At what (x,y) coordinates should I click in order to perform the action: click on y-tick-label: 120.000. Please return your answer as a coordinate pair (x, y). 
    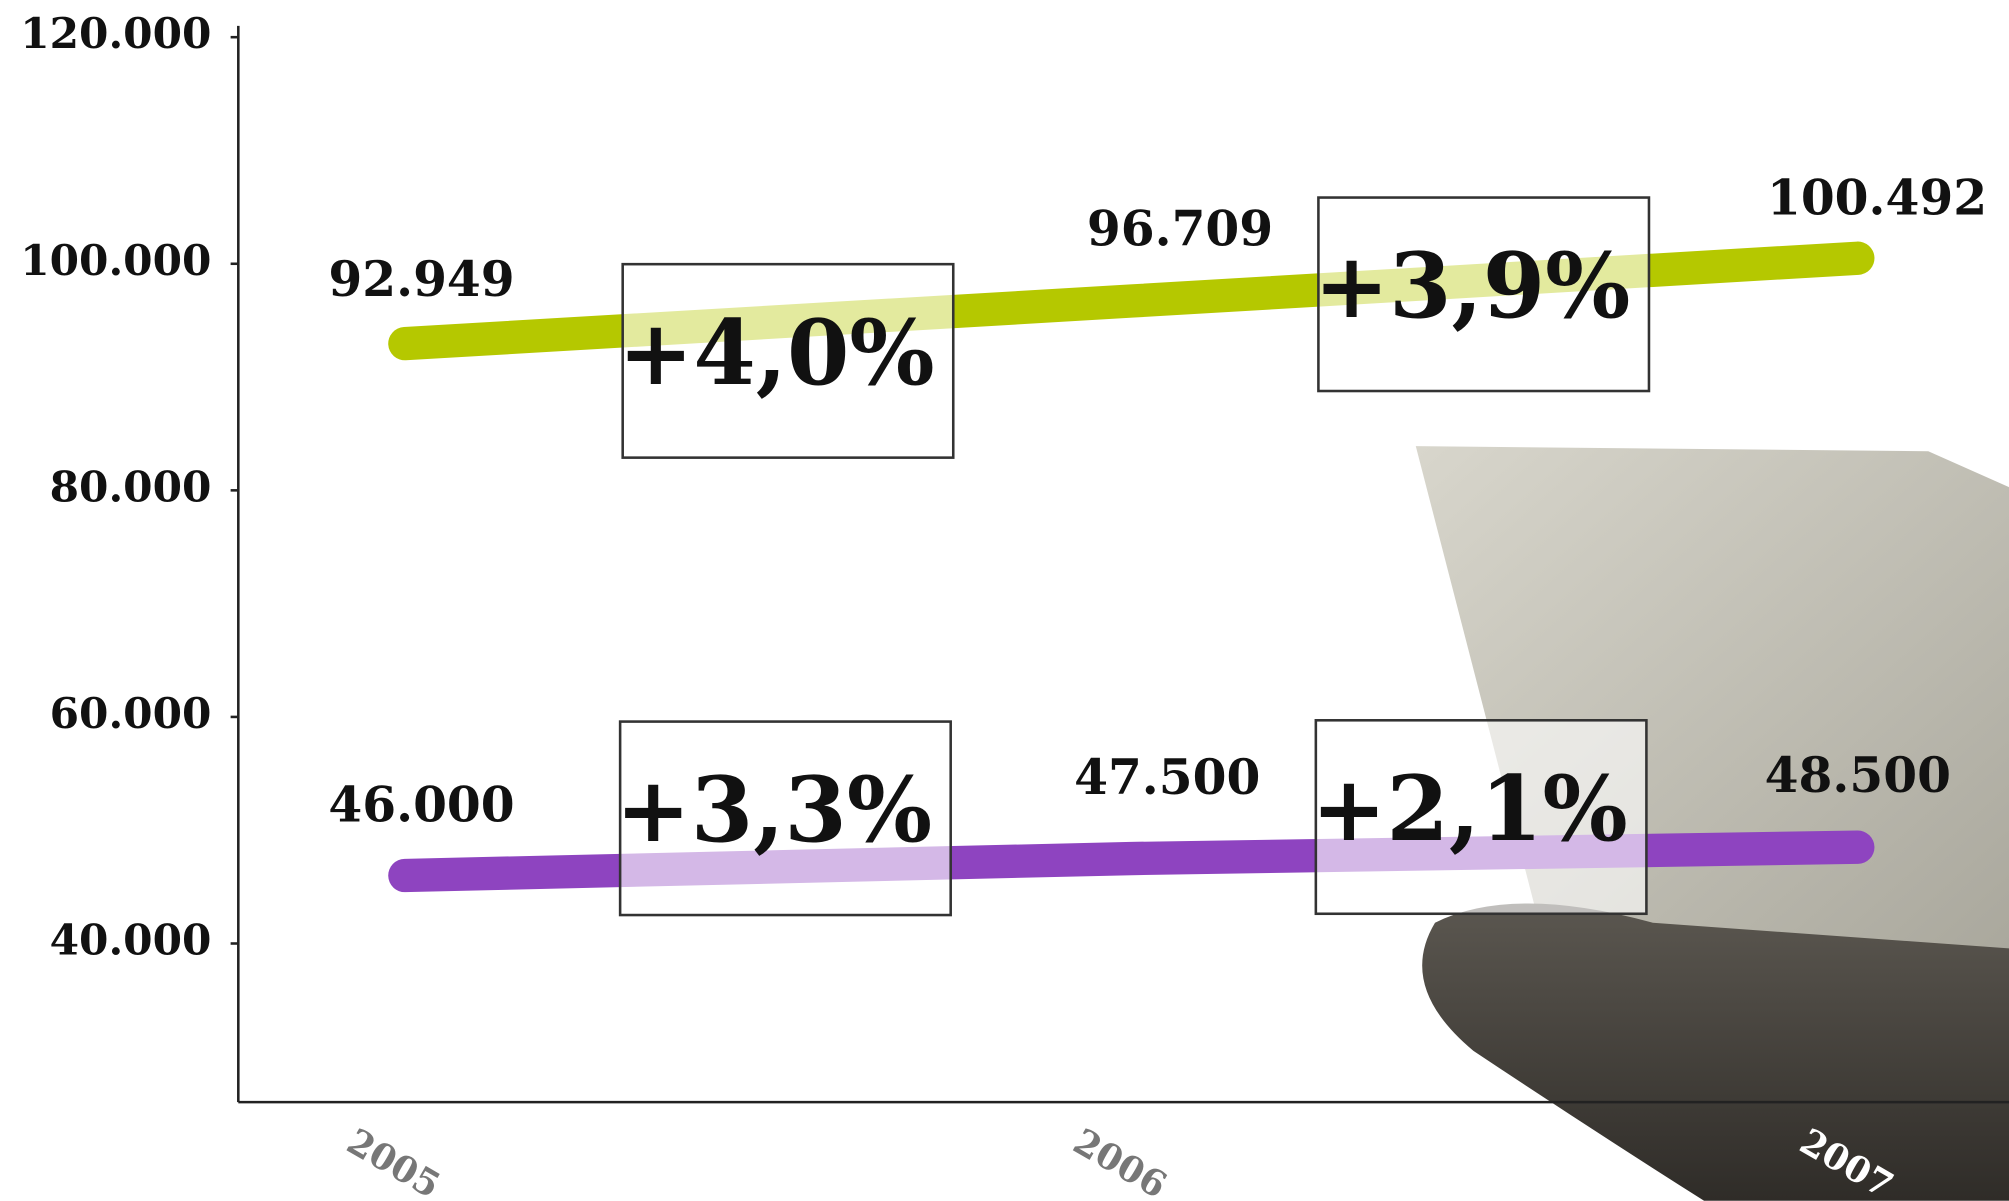
    Looking at the image, I should click on (115, 33).